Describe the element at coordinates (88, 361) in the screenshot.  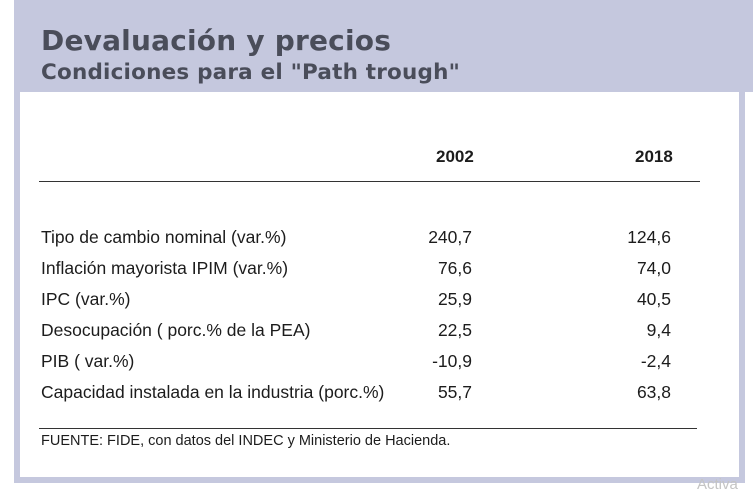
I see `row-label: PIB ( var.%)` at that location.